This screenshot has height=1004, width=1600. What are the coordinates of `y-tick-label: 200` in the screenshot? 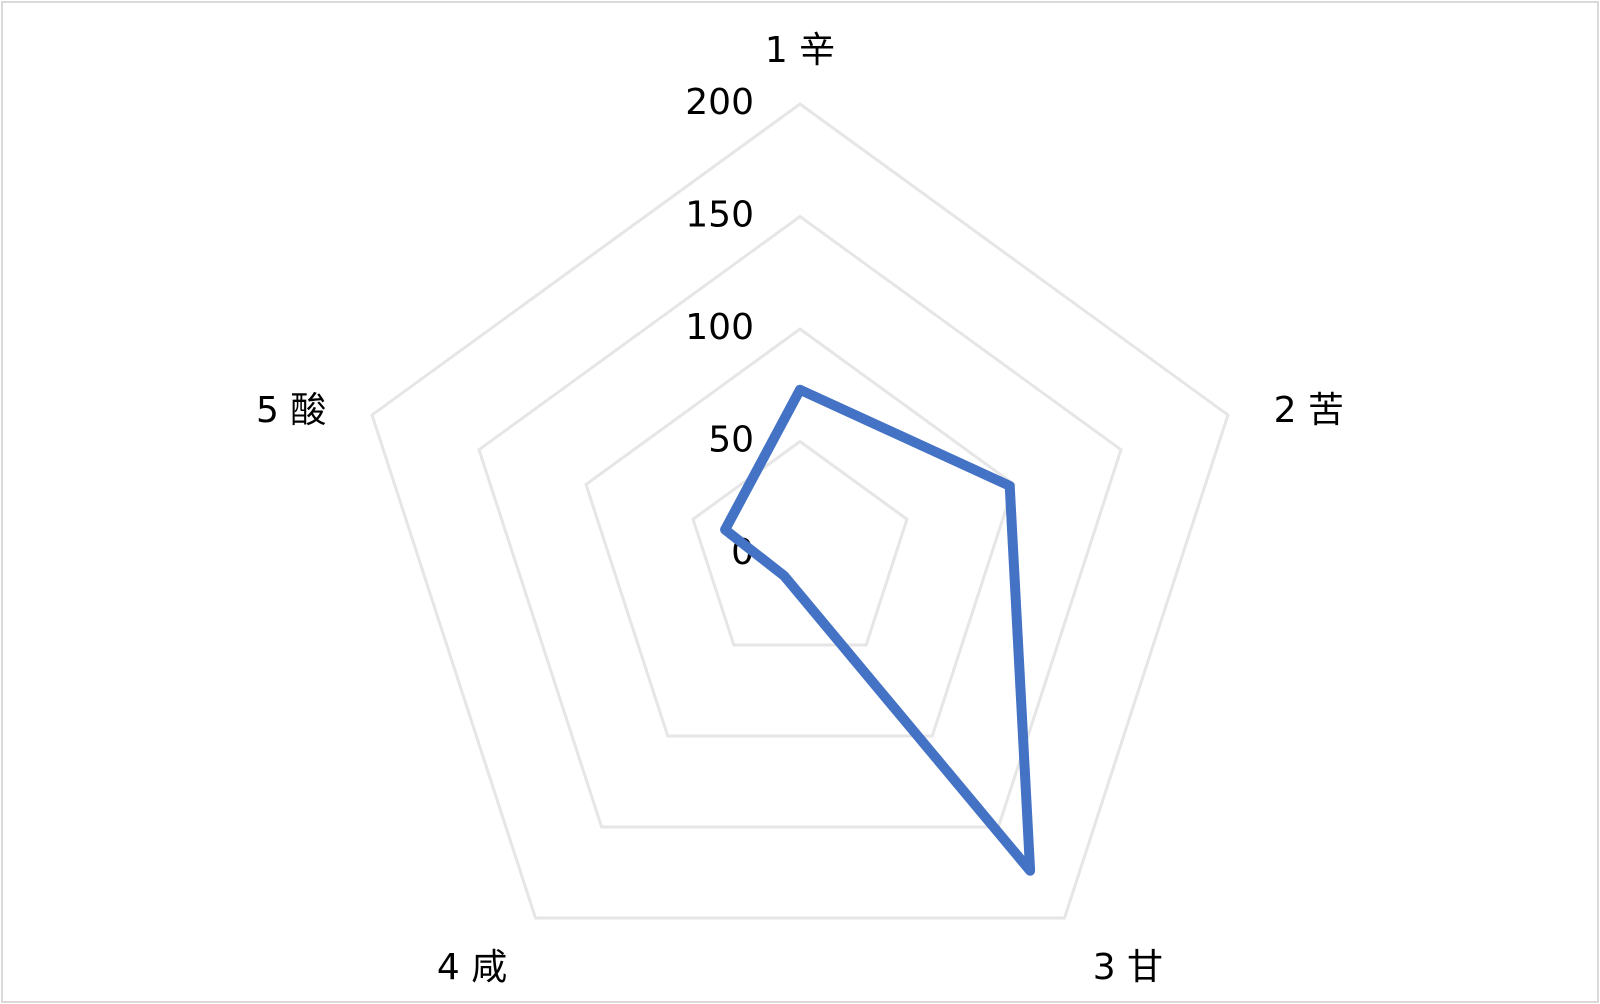 It's located at (719, 102).